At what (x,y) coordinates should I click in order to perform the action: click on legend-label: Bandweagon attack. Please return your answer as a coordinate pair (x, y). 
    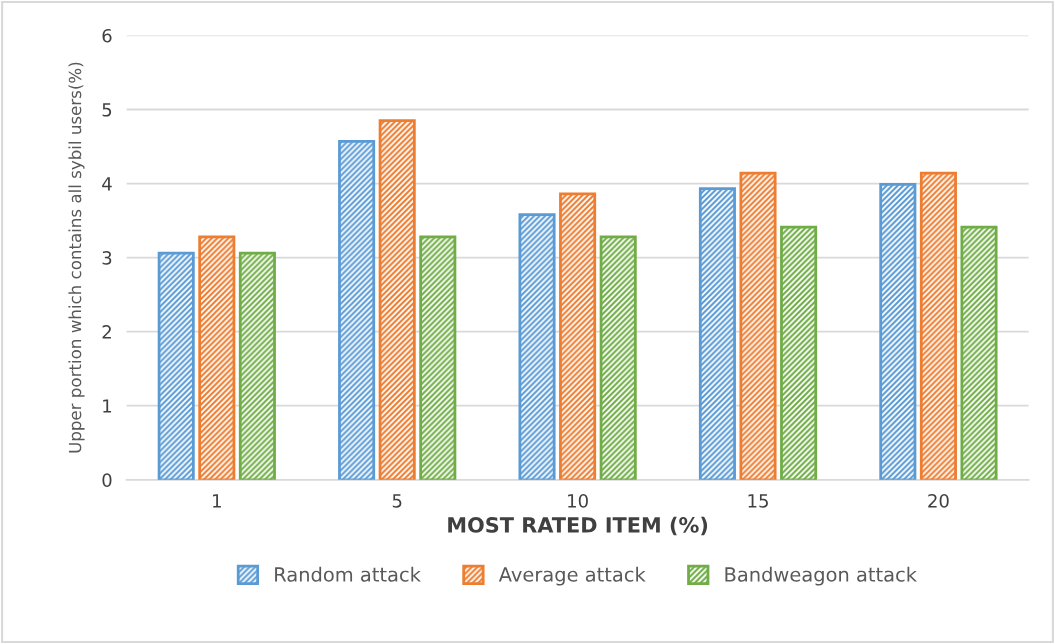
    Looking at the image, I should click on (821, 576).